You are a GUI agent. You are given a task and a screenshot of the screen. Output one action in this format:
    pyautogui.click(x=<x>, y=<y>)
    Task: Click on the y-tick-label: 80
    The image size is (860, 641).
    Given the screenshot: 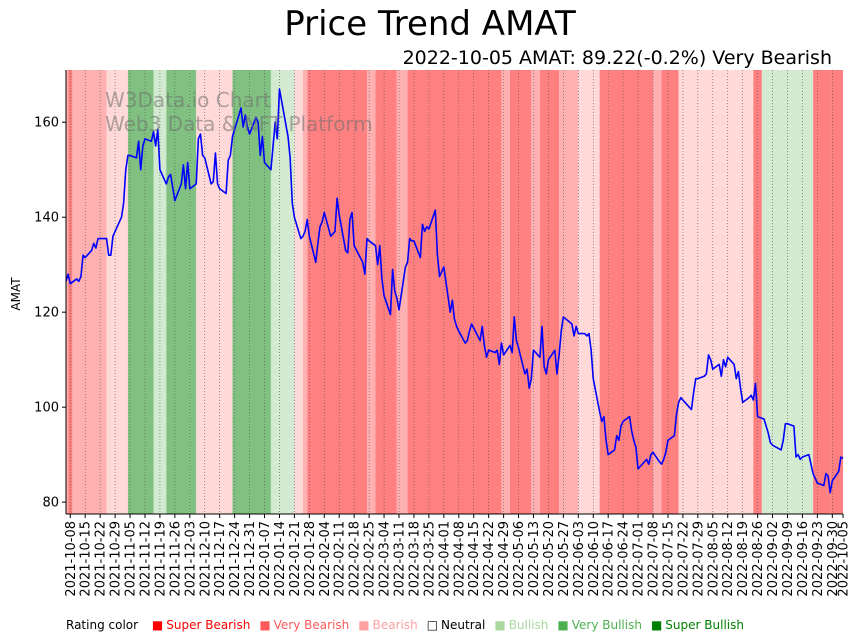 What is the action you would take?
    pyautogui.click(x=50, y=503)
    